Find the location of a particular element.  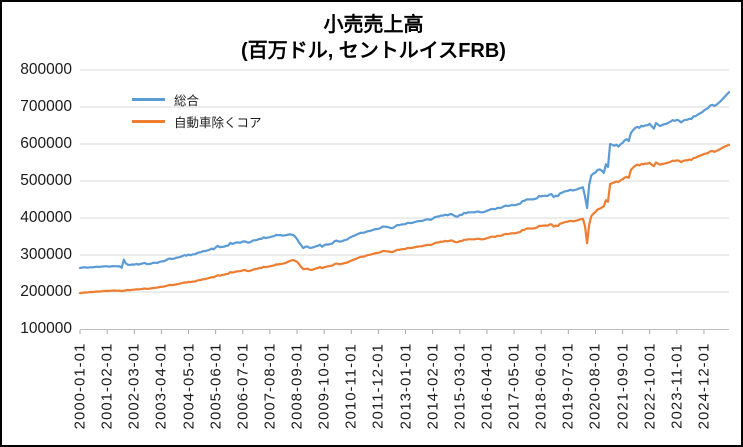

legend-item-total: 総合 is located at coordinates (197, 99).